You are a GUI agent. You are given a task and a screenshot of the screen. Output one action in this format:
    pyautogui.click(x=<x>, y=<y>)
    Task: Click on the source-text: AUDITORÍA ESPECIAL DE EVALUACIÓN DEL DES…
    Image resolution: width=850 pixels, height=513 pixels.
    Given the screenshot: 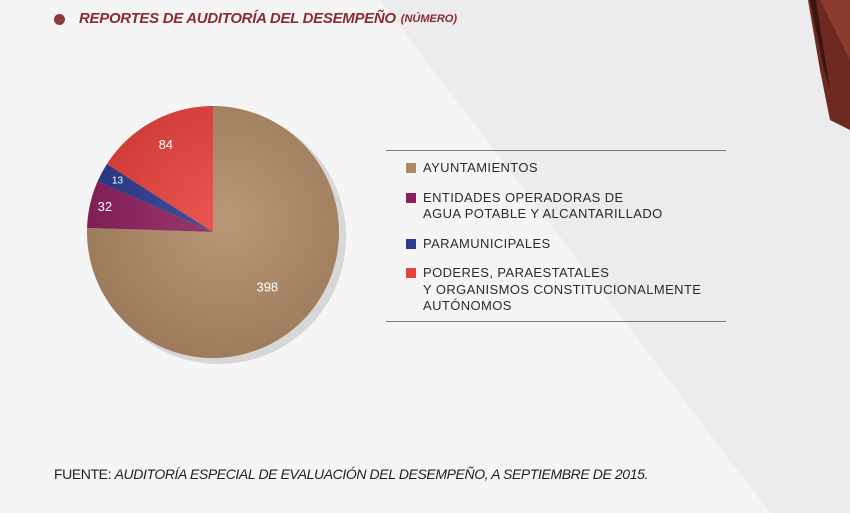 What is the action you would take?
    pyautogui.click(x=381, y=474)
    